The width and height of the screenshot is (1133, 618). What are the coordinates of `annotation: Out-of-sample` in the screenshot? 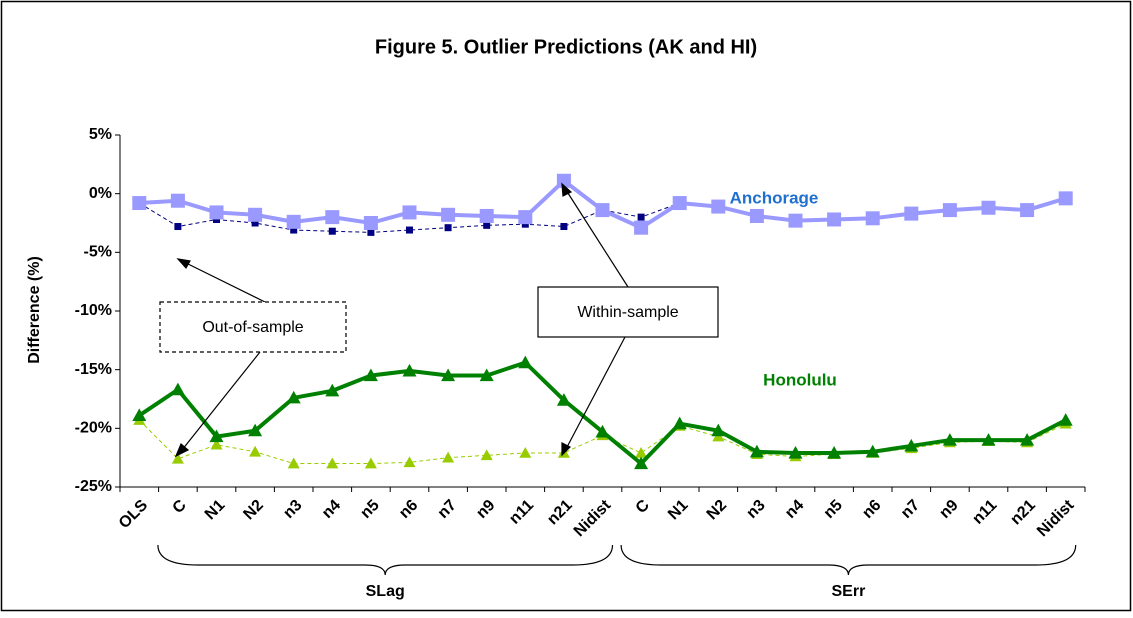 It's located at (252, 327).